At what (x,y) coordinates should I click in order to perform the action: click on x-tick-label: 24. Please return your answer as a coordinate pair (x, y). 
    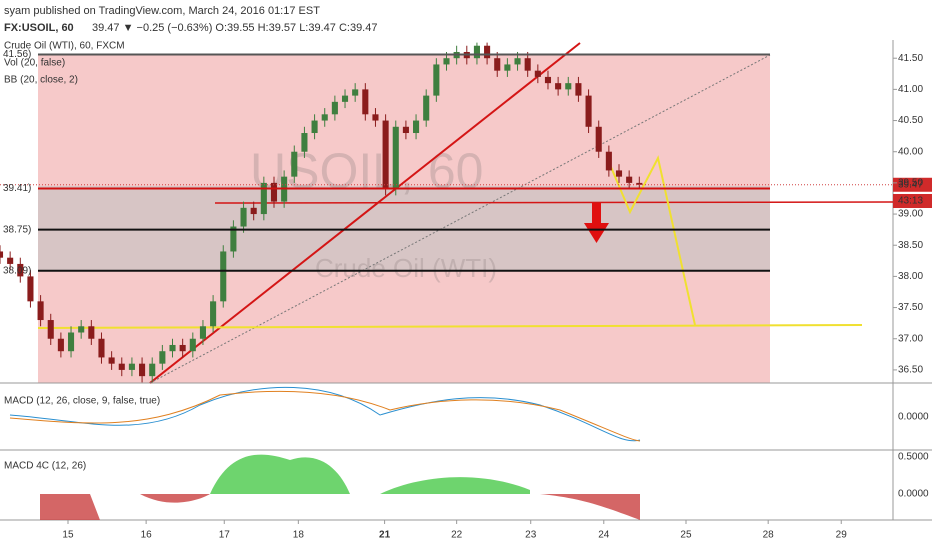
    Looking at the image, I should click on (604, 535).